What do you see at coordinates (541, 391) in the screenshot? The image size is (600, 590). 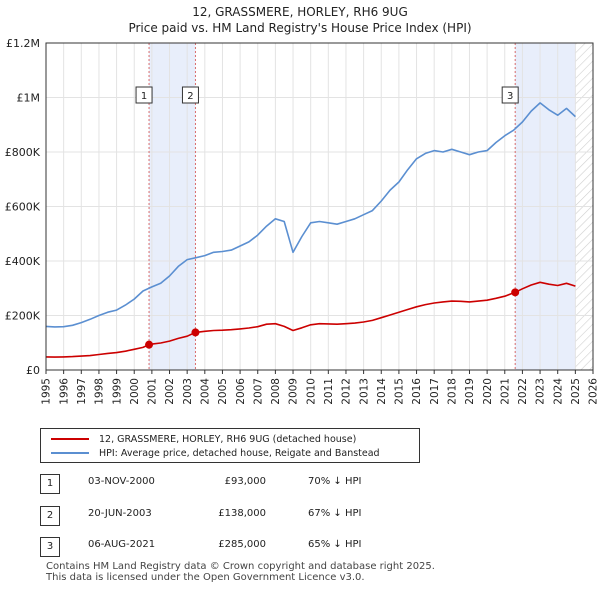 I see `x-tick-label: 2023` at bounding box center [541, 391].